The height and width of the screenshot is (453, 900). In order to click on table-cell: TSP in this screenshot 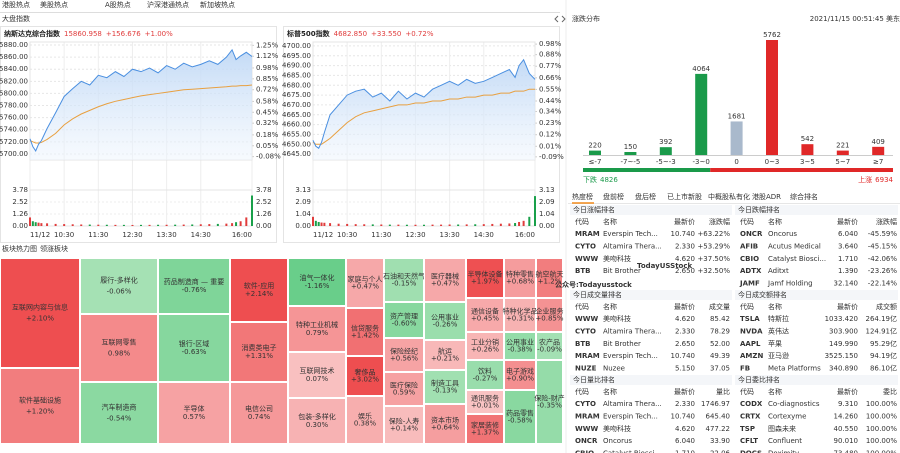, I will do `click(747, 429)`.